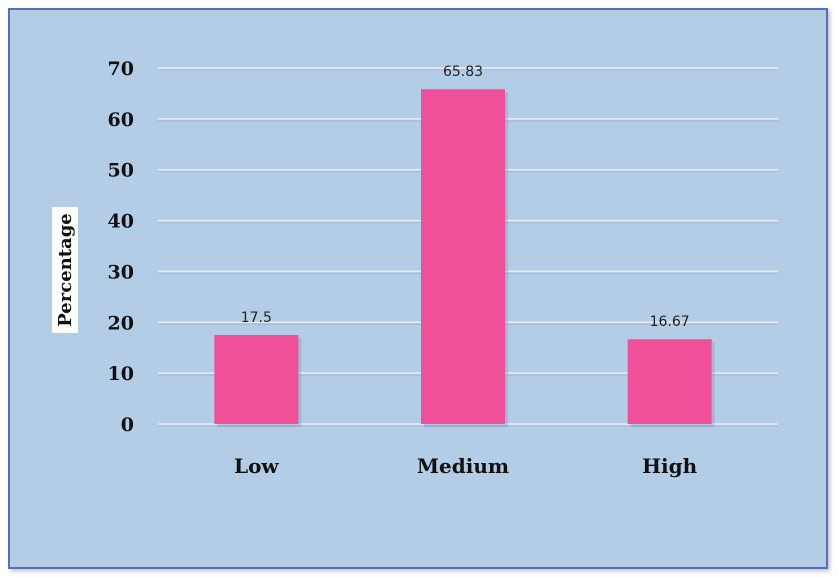 Image resolution: width=838 pixels, height=577 pixels. Describe the element at coordinates (121, 222) in the screenshot. I see `y-tick-label: 40` at that location.